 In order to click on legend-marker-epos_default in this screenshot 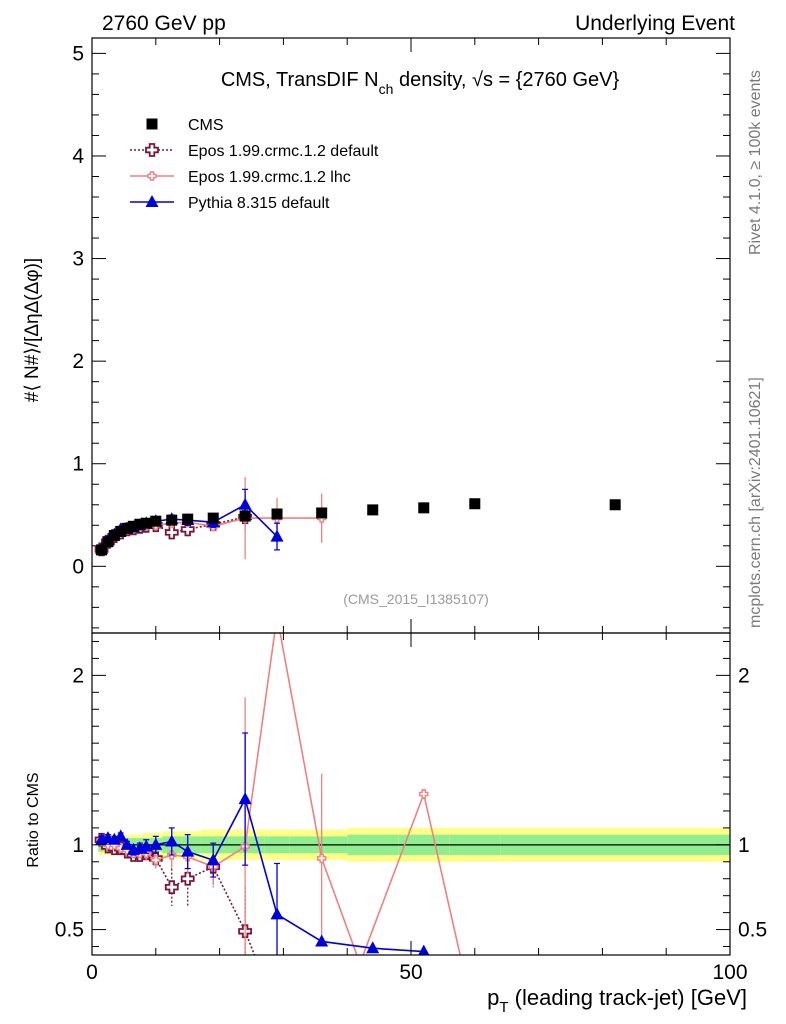, I will do `click(152, 150)`.